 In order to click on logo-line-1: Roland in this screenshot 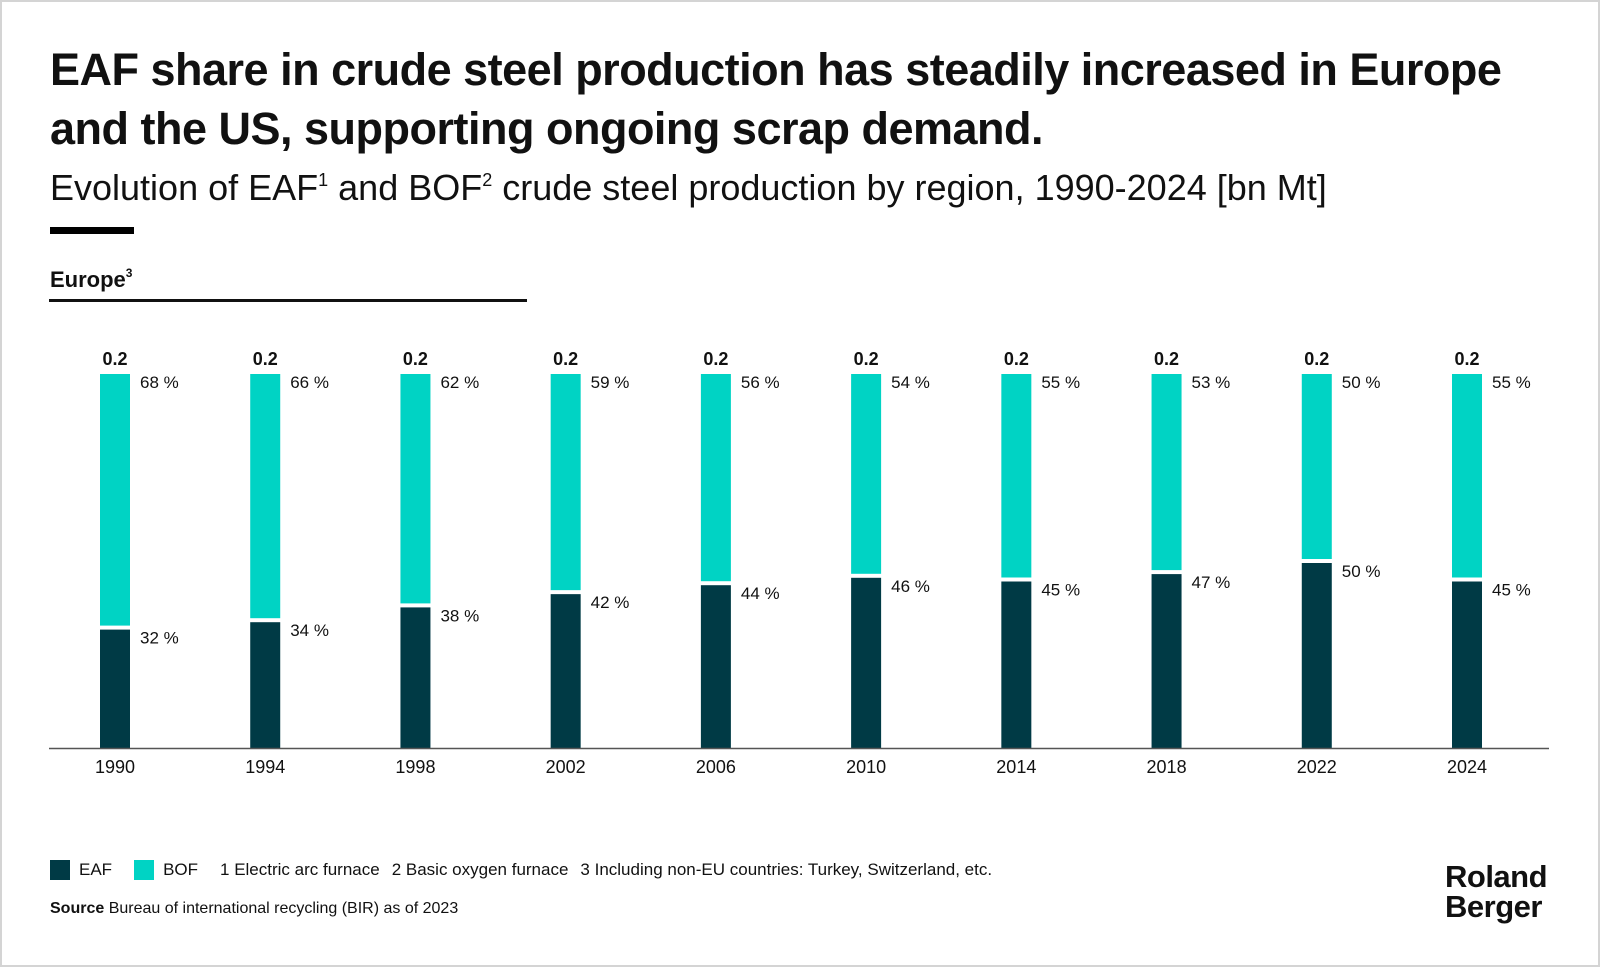, I will do `click(1496, 876)`.